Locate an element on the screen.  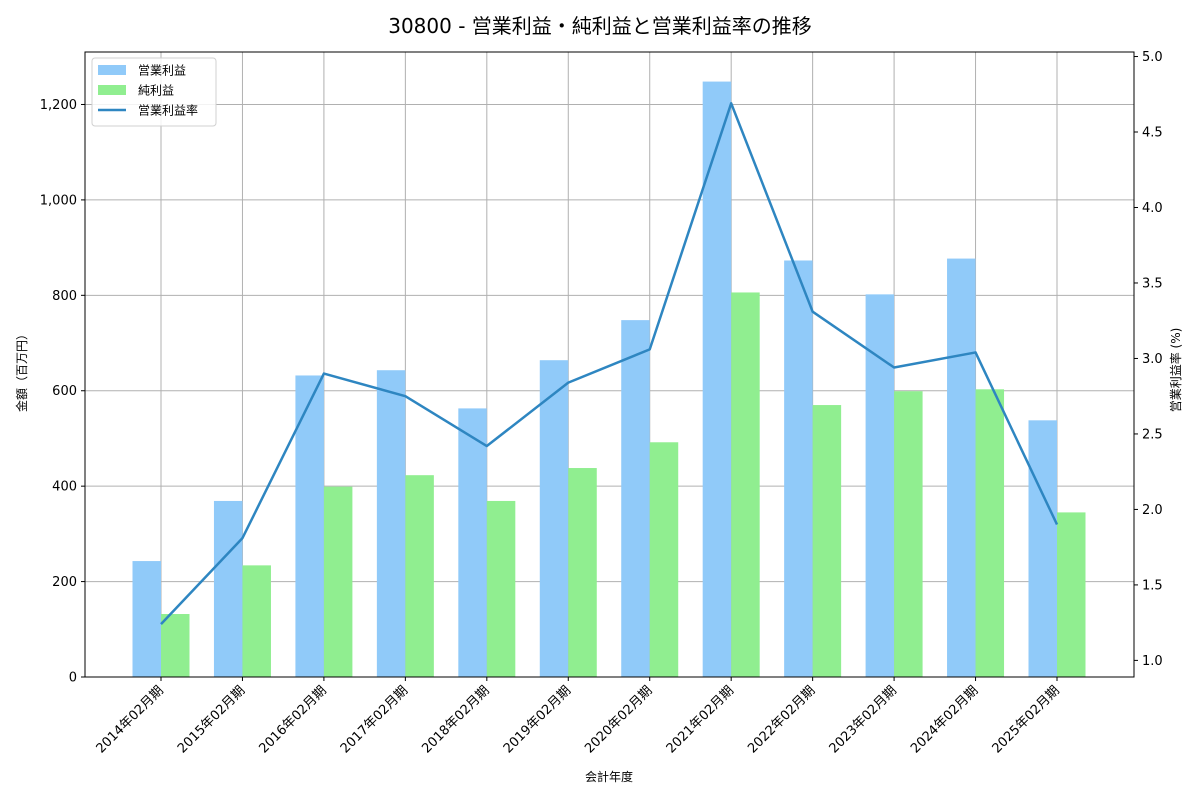
y-axis-right: 1.0 1.5 2.0 2.5 3.0 3.5 4.0 4.5 5.0 is located at coordinates (1148, 359).